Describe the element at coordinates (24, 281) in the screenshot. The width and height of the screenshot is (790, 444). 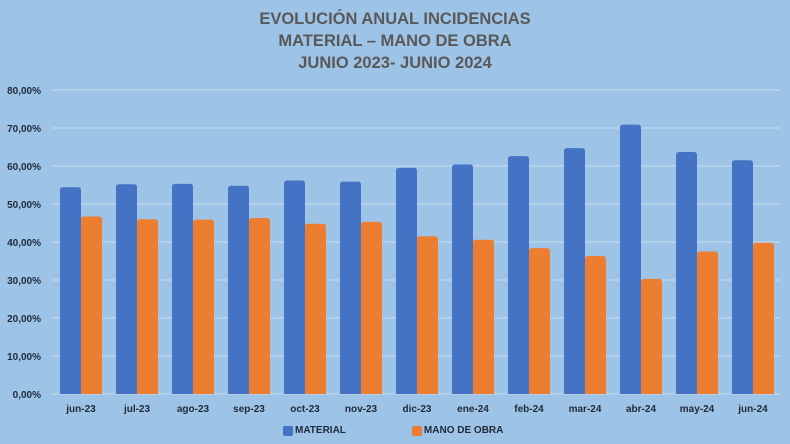
I see `y-tick-label: 30,00%` at that location.